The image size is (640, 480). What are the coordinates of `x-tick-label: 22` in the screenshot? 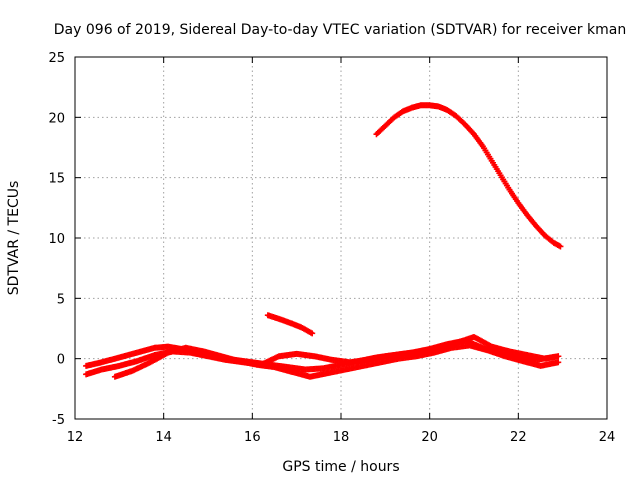 It's located at (518, 437).